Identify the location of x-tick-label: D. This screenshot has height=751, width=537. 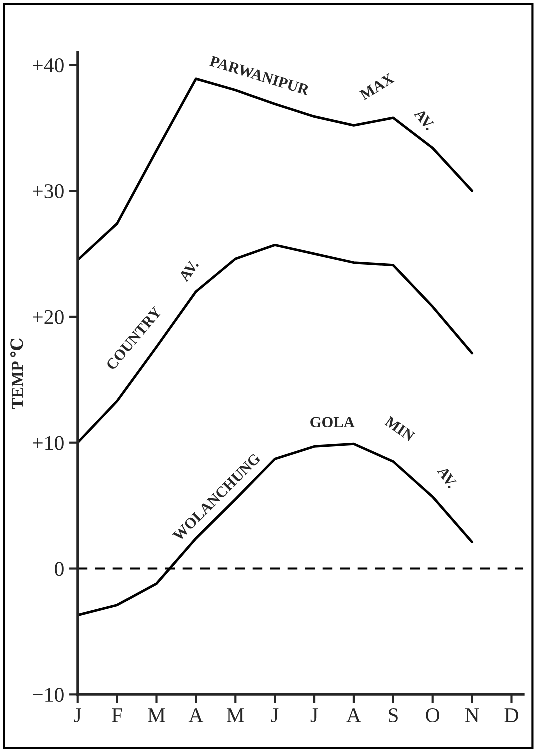
(511, 715).